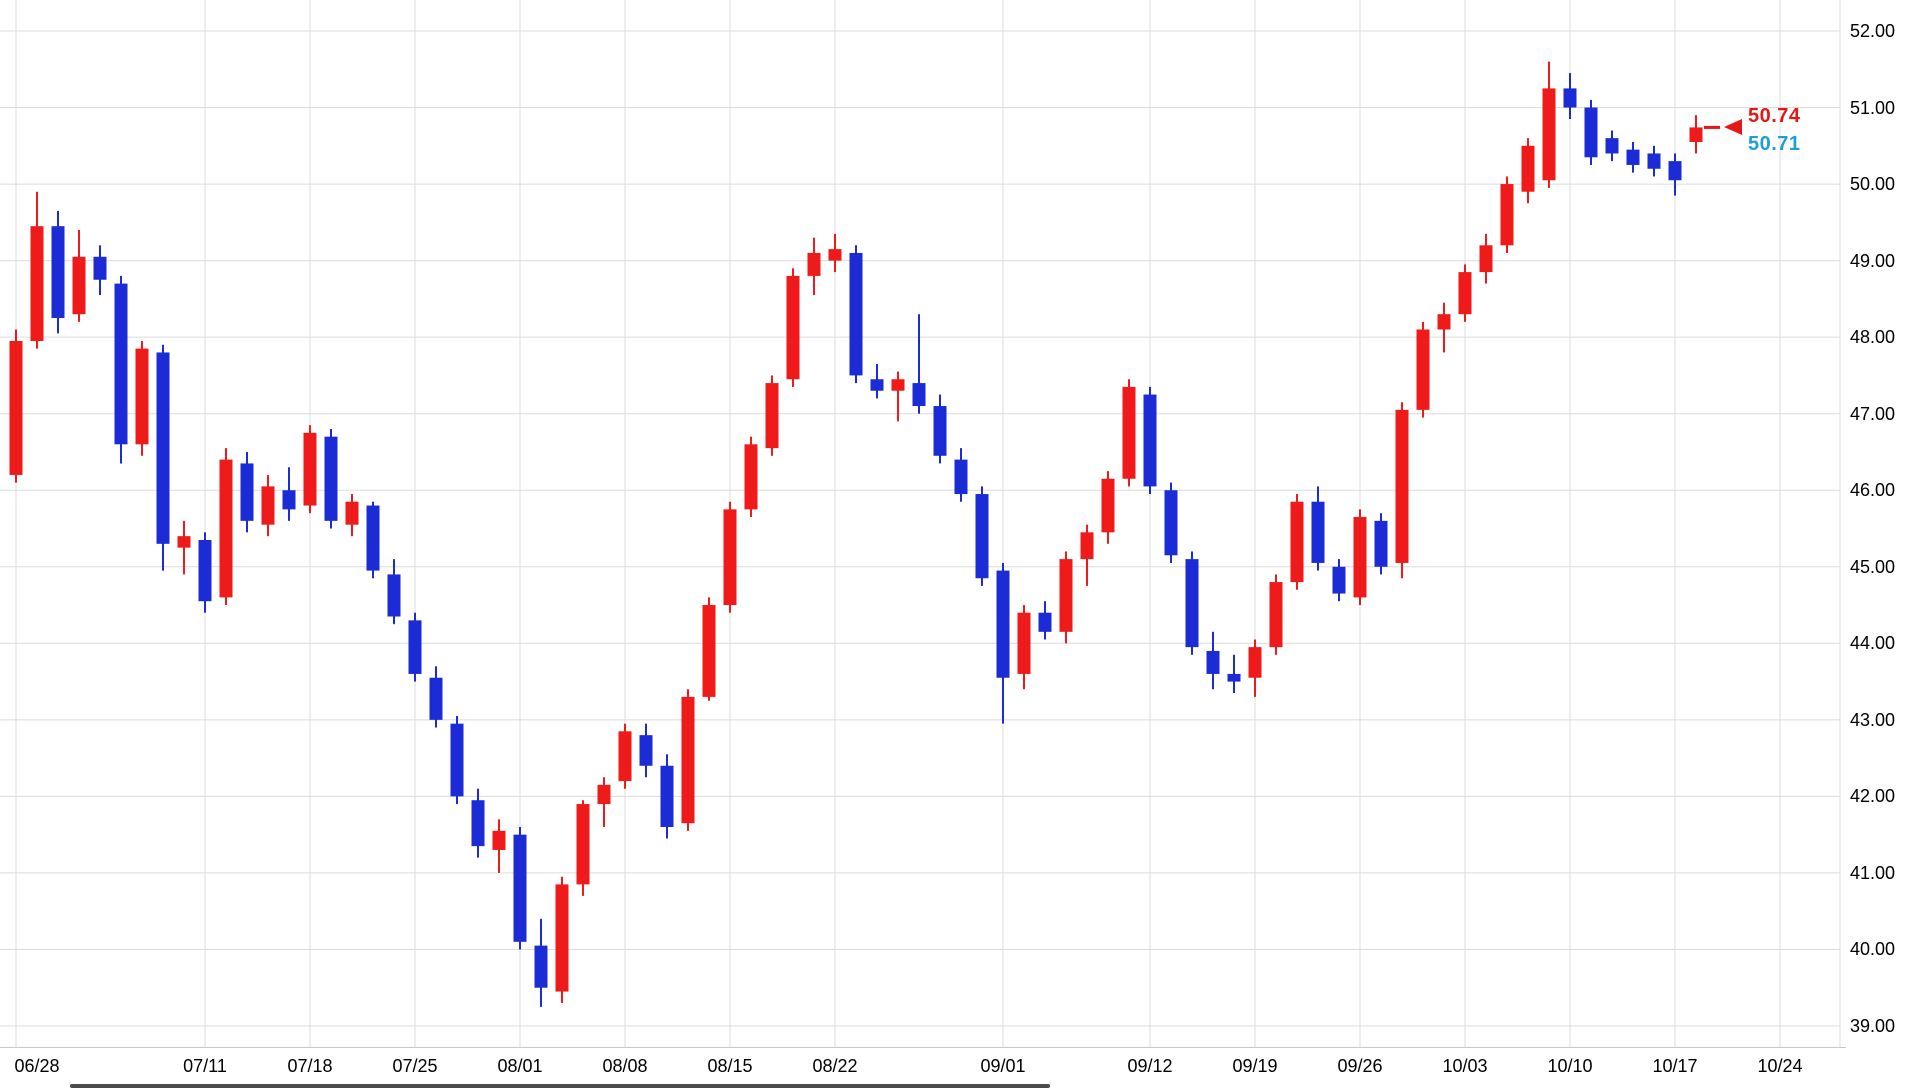  Describe the element at coordinates (1774, 116) in the screenshot. I see `ask-price-label: 50.74` at that location.